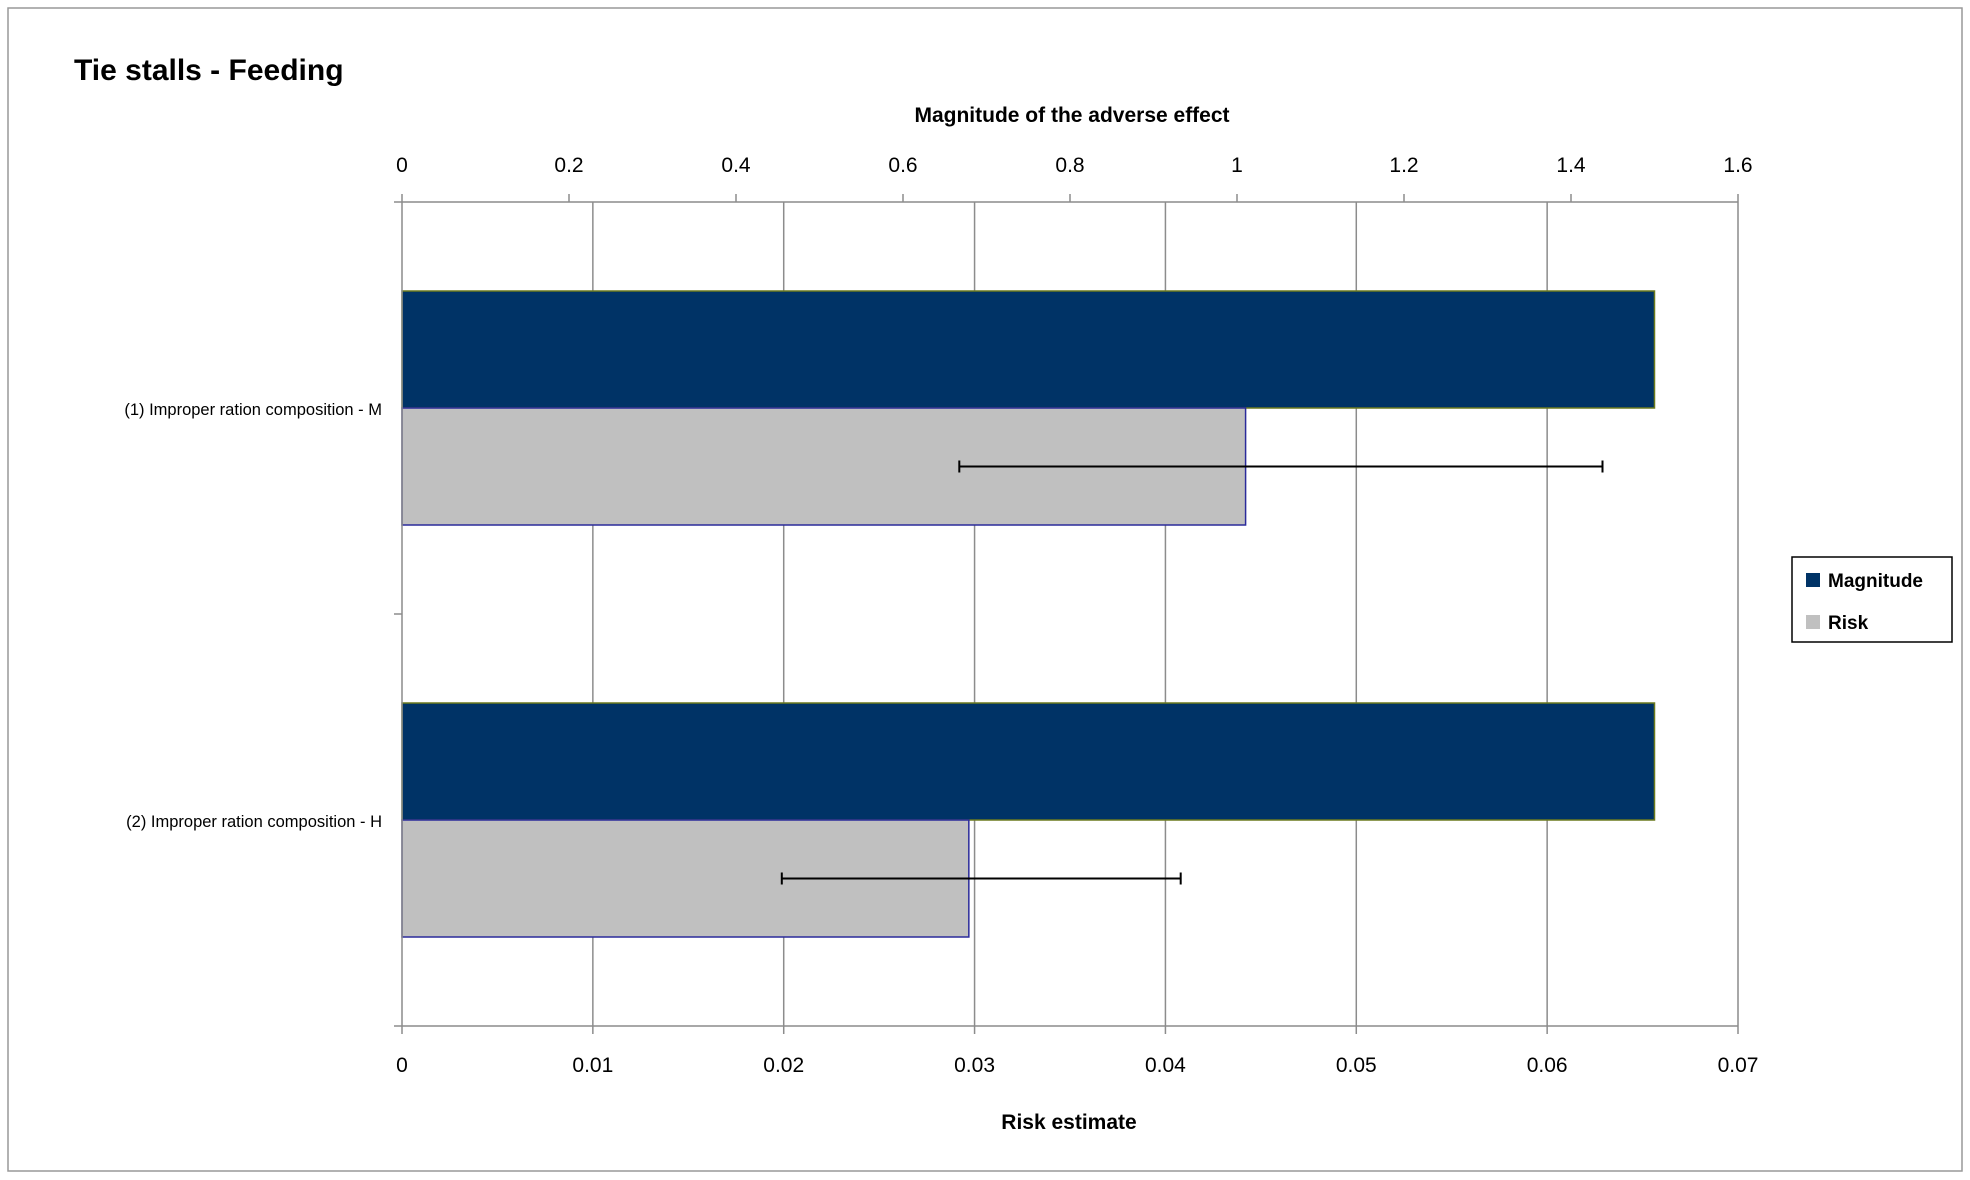 The width and height of the screenshot is (1970, 1180). I want to click on legend: Magnitude Risk, so click(1872, 599).